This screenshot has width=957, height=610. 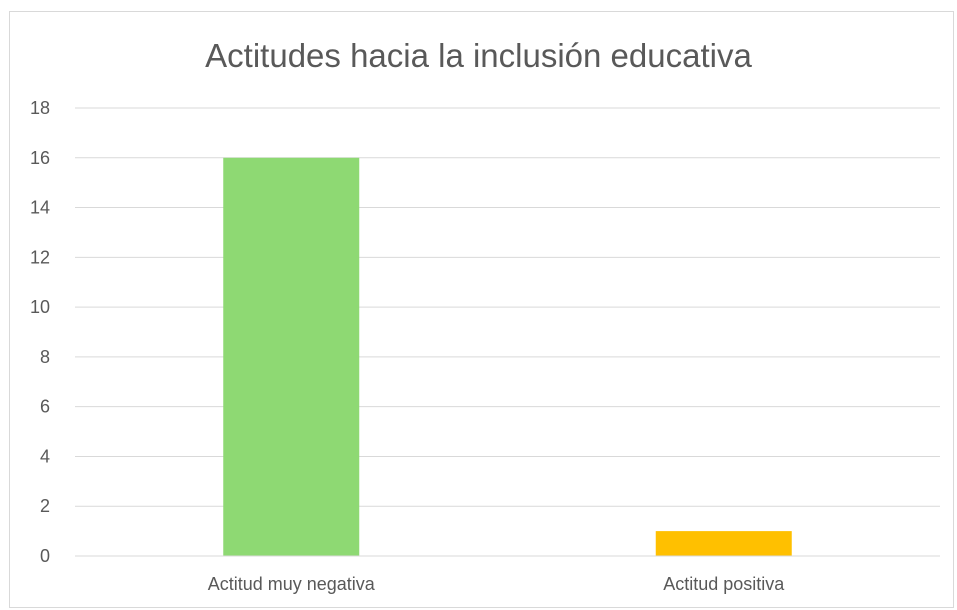 I want to click on y-tick-label: 0, so click(x=45, y=556).